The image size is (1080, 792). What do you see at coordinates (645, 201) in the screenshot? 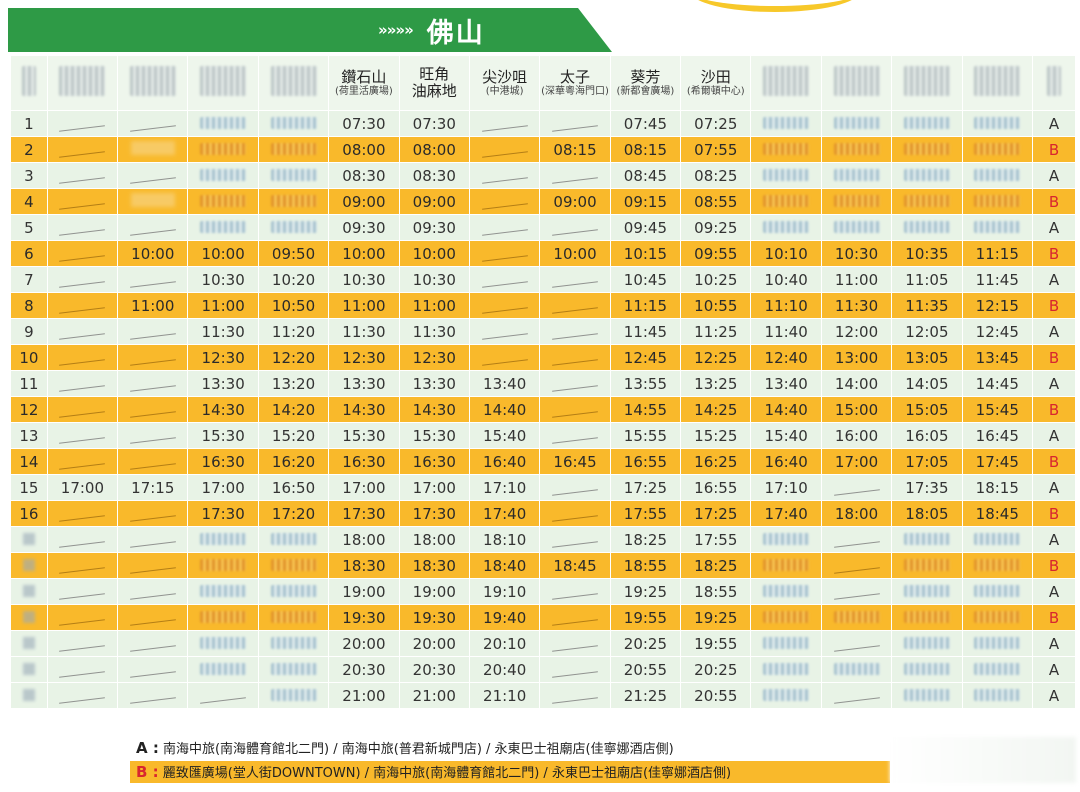
I see `departure-time: 09:15` at bounding box center [645, 201].